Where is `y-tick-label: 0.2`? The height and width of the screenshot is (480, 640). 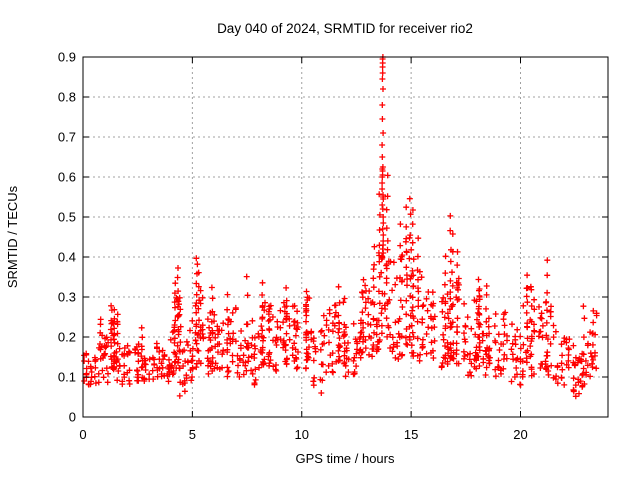
y-tick-label: 0.2 is located at coordinates (67, 337).